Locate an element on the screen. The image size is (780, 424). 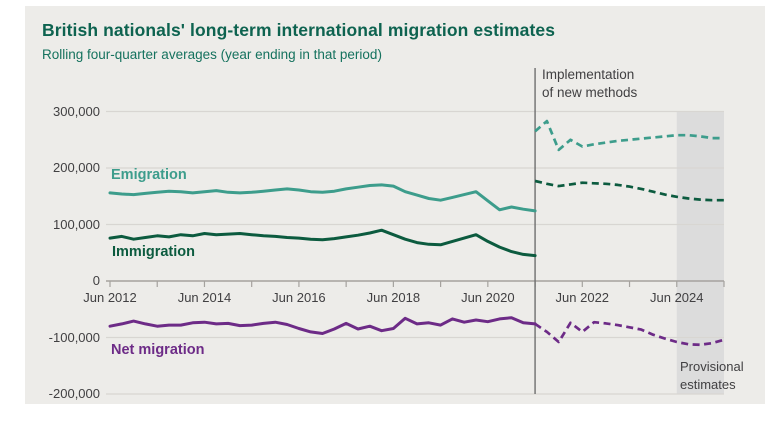
series-label-net-migration: Net migration is located at coordinates (158, 350).